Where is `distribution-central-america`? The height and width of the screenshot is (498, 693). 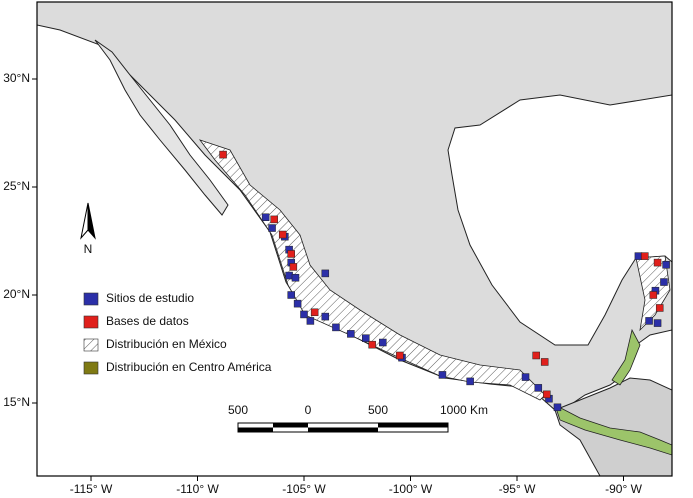
distribution-central-america is located at coordinates (613, 392).